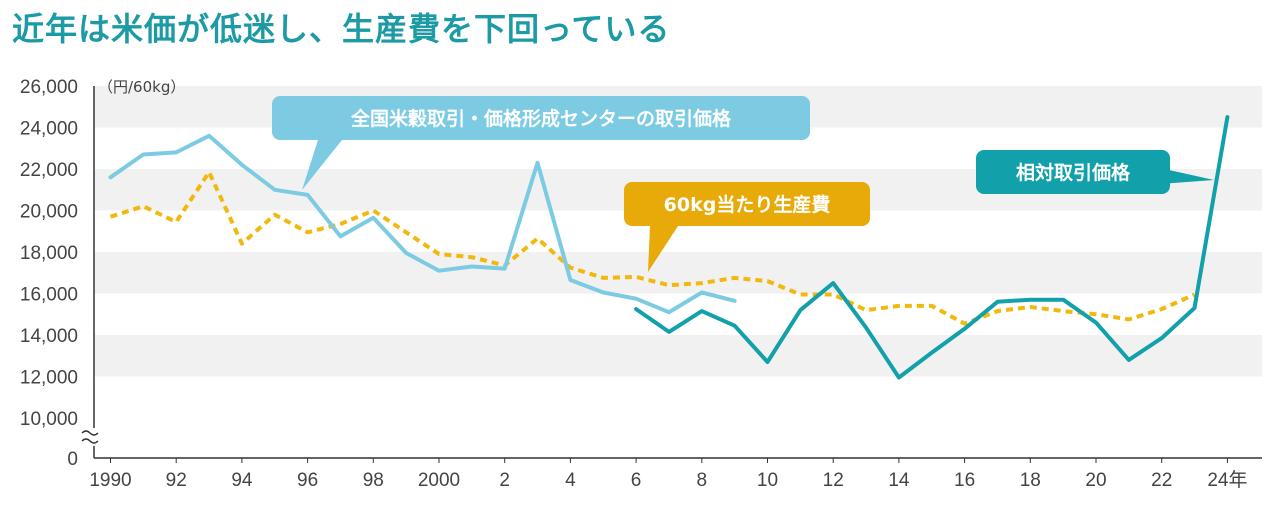 This screenshot has width=1280, height=505. I want to click on chart-headline: 近年は米価が低迷し、生産費を下回っている, so click(341, 29).